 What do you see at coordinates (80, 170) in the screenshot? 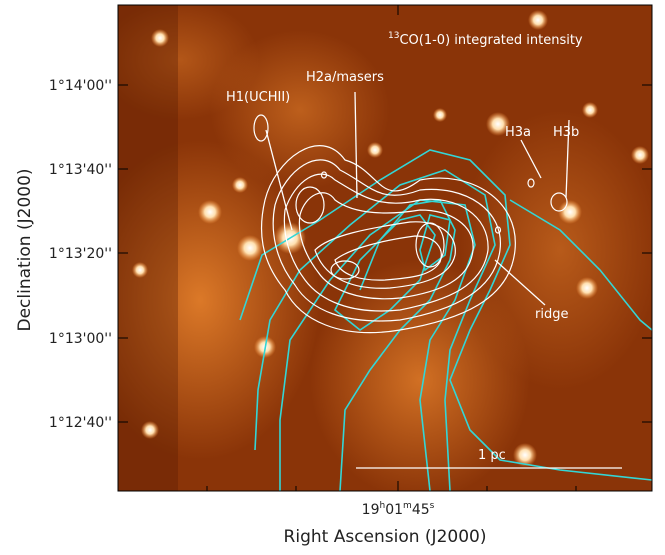
I see `y-tick-label: 1°13'40''` at bounding box center [80, 170].